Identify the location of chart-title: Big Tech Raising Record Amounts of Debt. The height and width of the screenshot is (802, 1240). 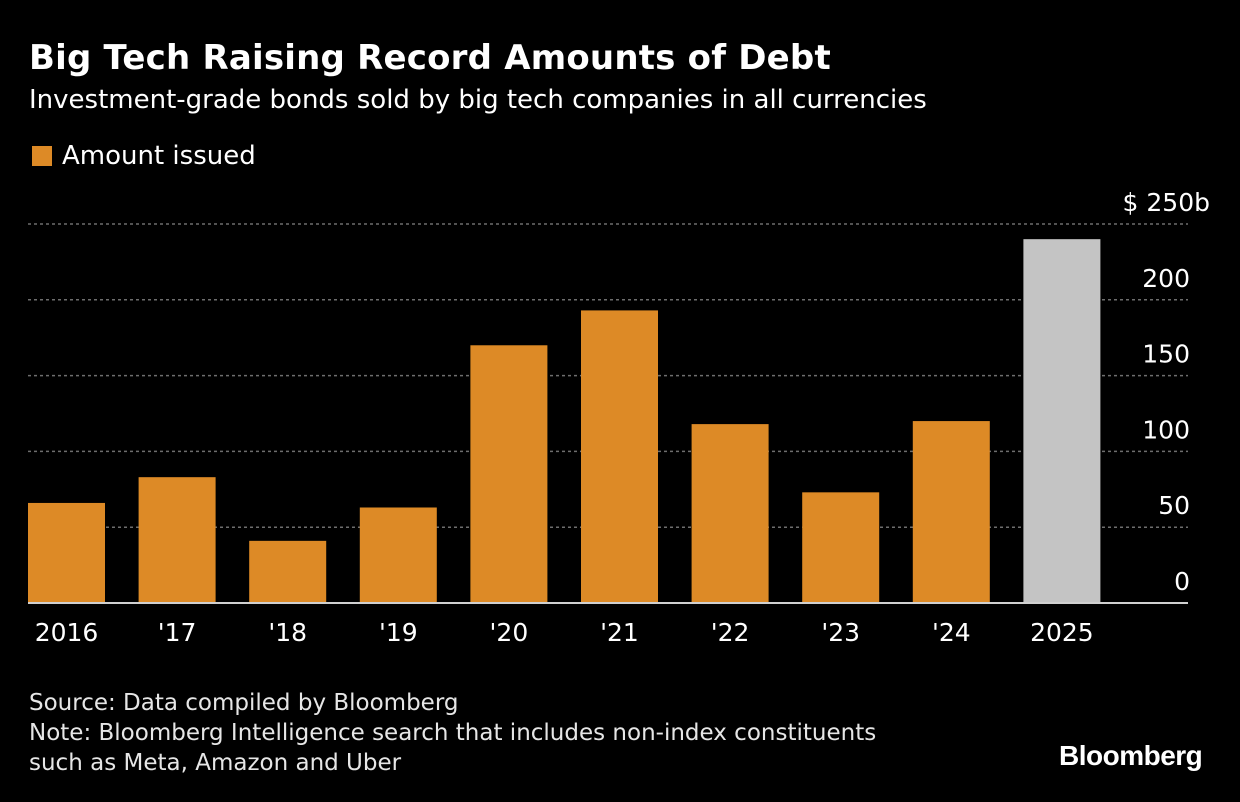
(430, 58).